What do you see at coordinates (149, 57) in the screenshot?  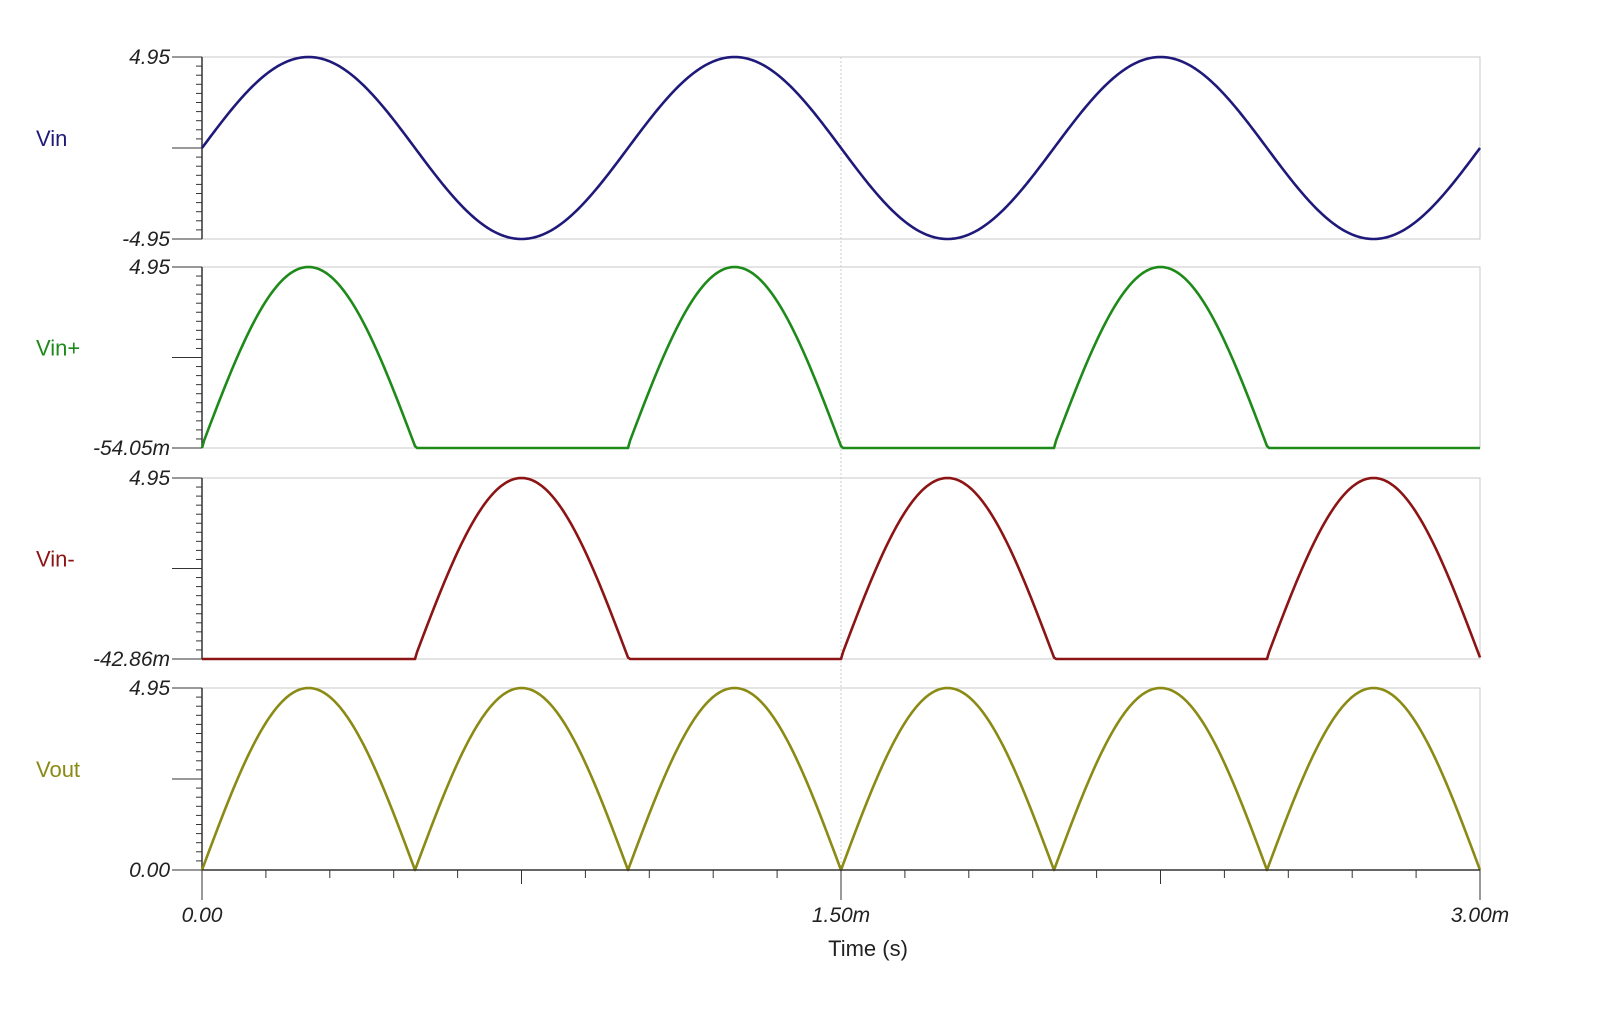 I see `y-top-label-0: 4.95` at bounding box center [149, 57].